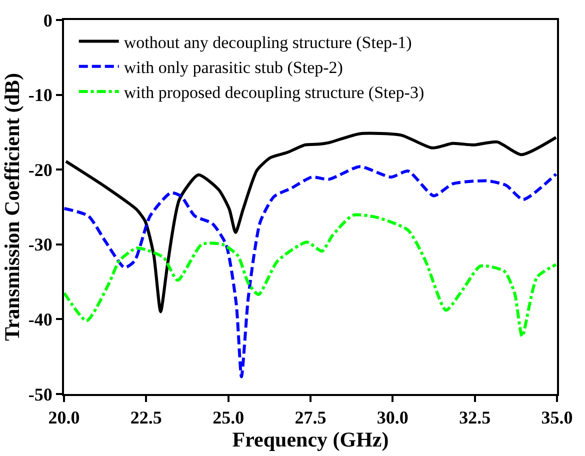 The width and height of the screenshot is (585, 456). Describe the element at coordinates (146, 418) in the screenshot. I see `x-tick-label: 22.5` at that location.